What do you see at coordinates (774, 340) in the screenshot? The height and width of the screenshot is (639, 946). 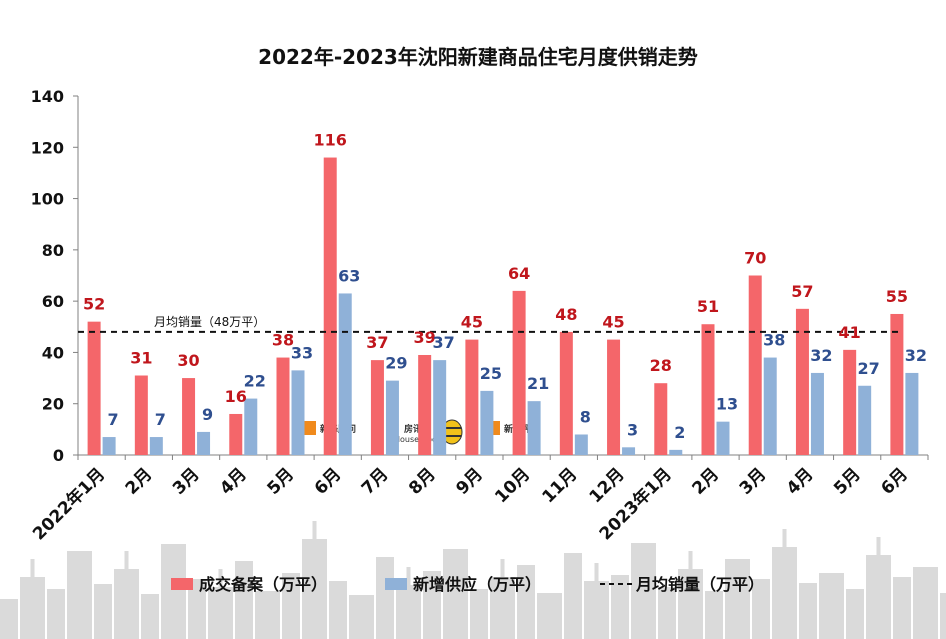 I see `data-label-series-2: 38` at bounding box center [774, 340].